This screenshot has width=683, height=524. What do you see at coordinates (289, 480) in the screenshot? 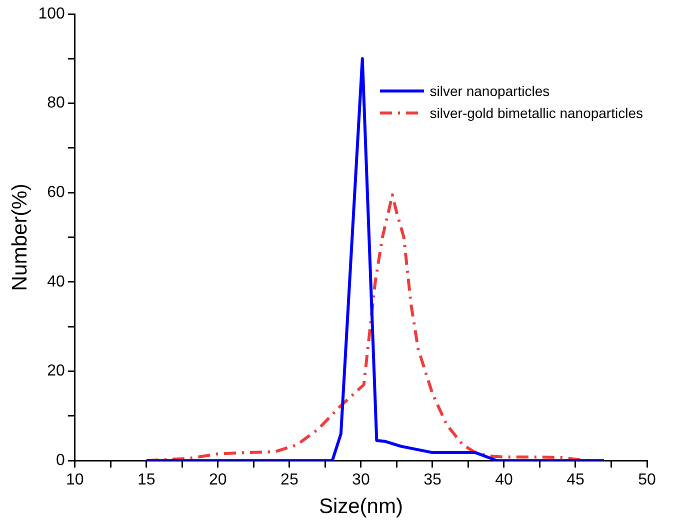
I see `x-tick-label: 25` at bounding box center [289, 480].